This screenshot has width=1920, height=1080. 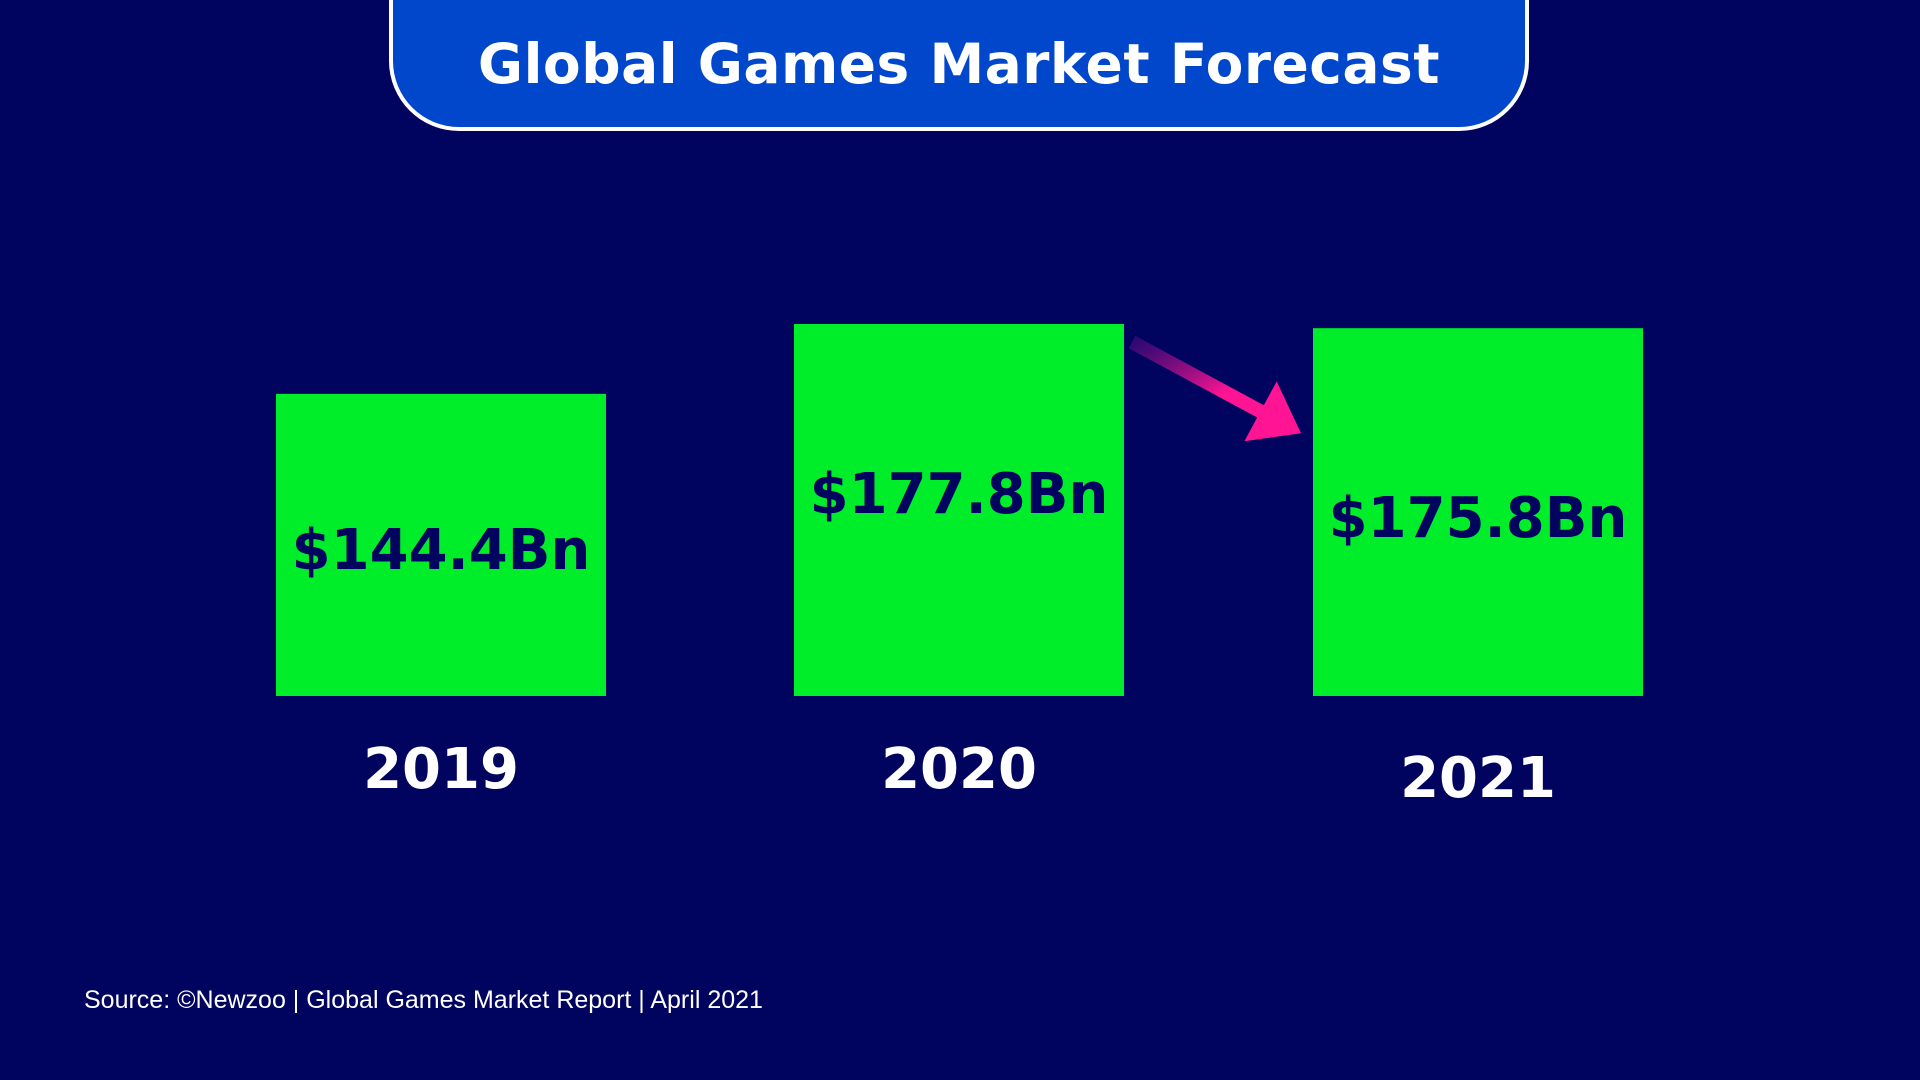 I want to click on chart-title: Global Games Market Forecast, so click(x=959, y=63).